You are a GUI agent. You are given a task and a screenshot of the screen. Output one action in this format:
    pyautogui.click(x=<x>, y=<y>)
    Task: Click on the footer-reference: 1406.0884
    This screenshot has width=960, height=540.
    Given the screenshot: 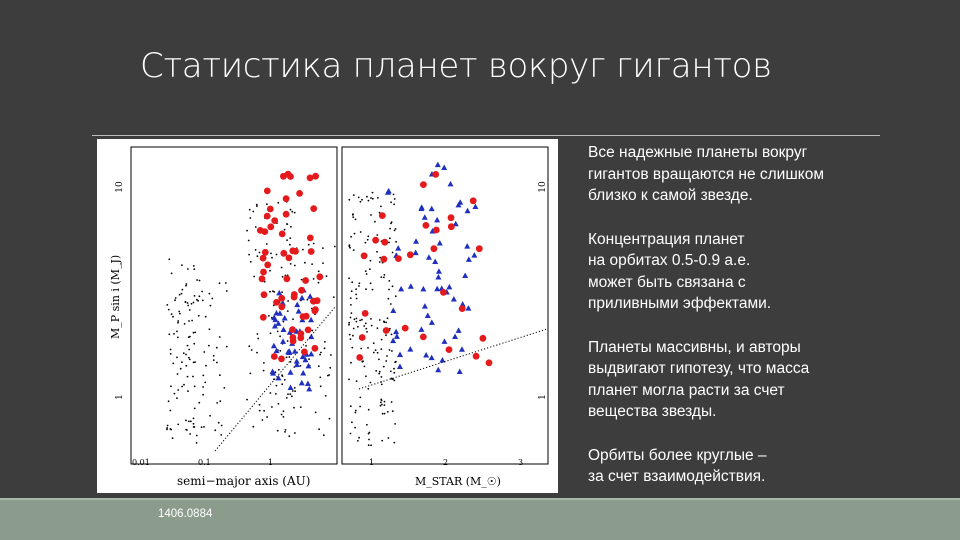 What is the action you would take?
    pyautogui.click(x=185, y=514)
    